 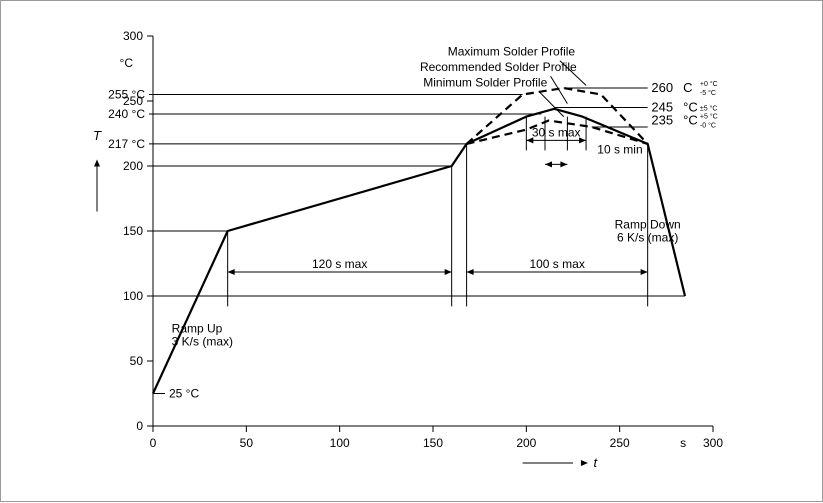 What do you see at coordinates (133, 296) in the screenshot?
I see `y-tick-label: 100` at bounding box center [133, 296].